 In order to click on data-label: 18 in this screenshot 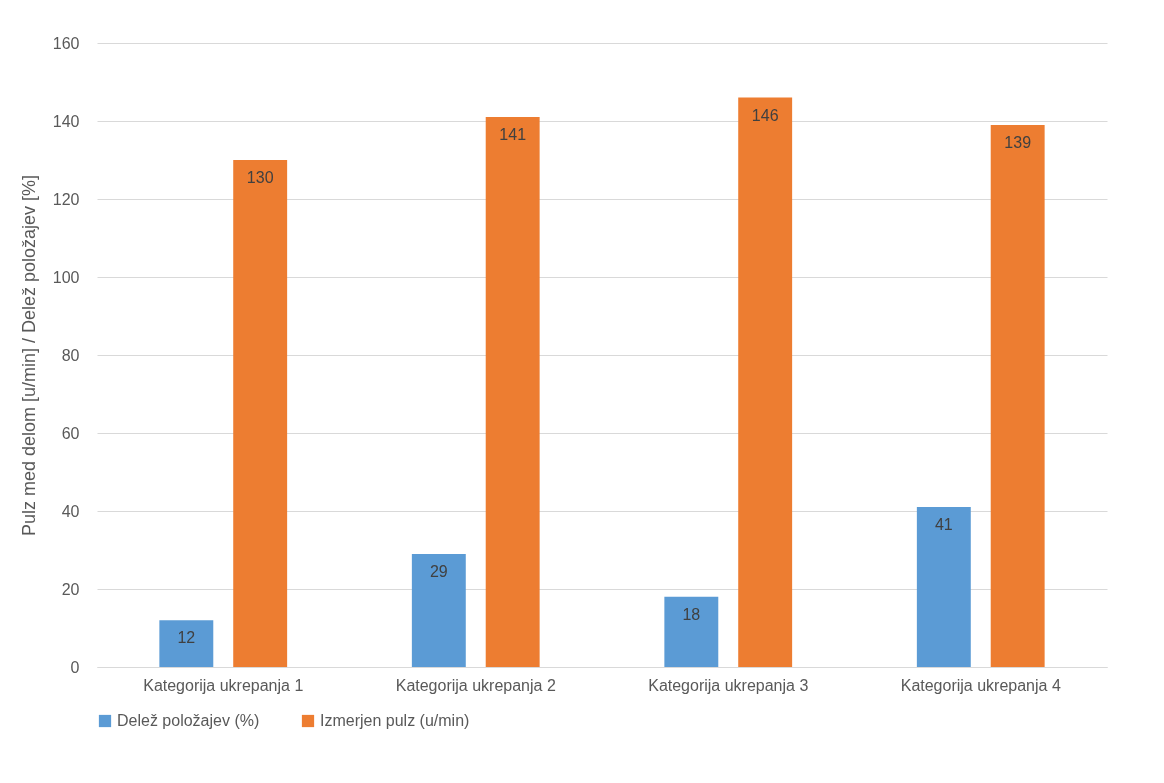, I will do `click(691, 614)`.